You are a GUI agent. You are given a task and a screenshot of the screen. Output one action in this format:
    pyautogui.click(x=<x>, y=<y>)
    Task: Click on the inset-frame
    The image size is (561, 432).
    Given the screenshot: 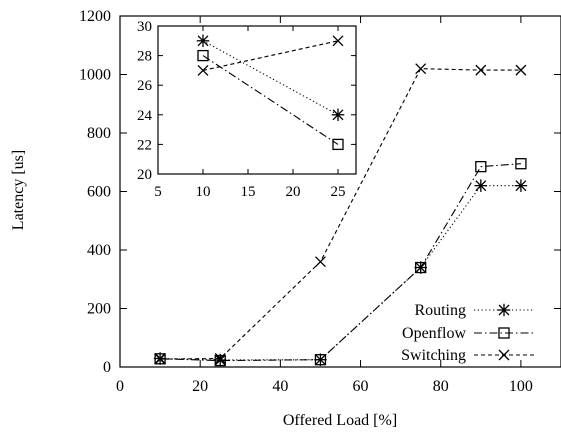 What is the action you would take?
    pyautogui.click(x=257, y=100)
    